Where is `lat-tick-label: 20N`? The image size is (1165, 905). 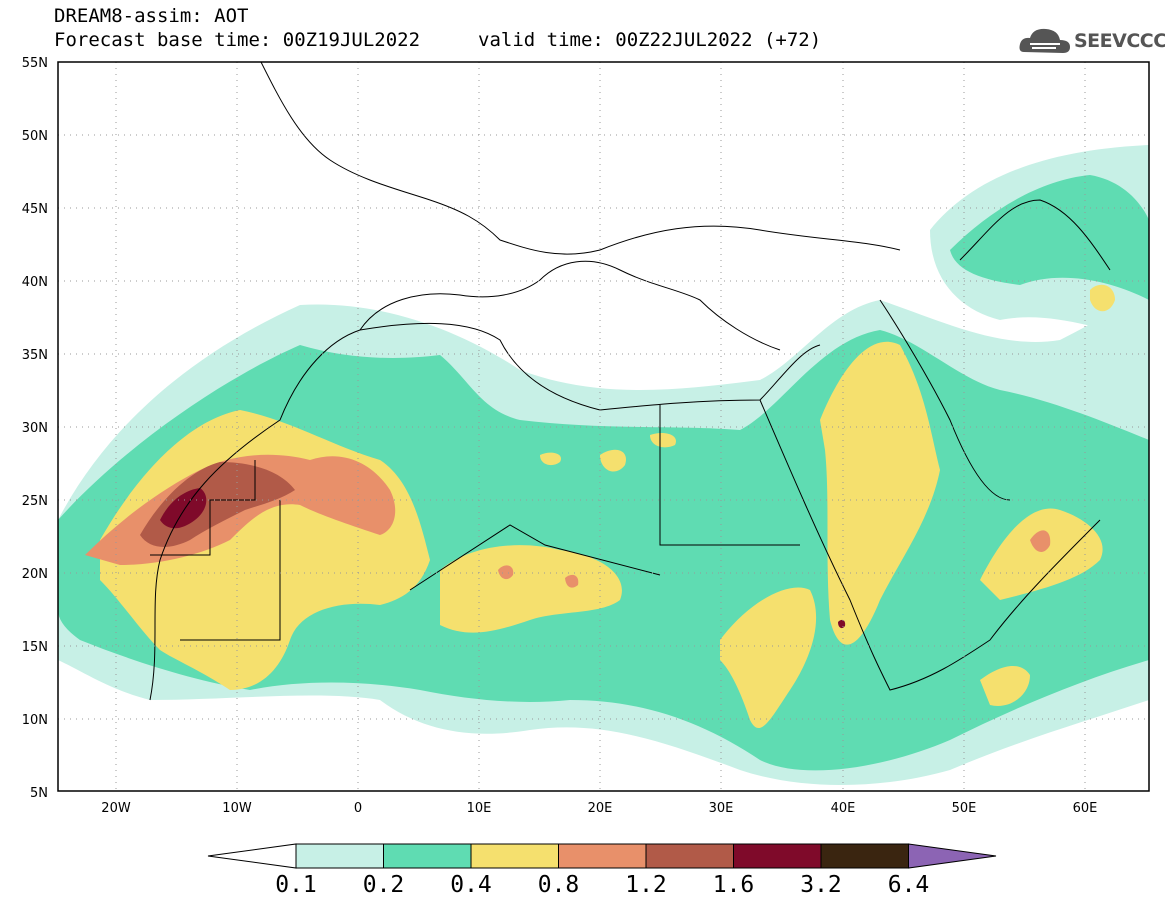 lat-tick-label: 20N is located at coordinates (35, 574).